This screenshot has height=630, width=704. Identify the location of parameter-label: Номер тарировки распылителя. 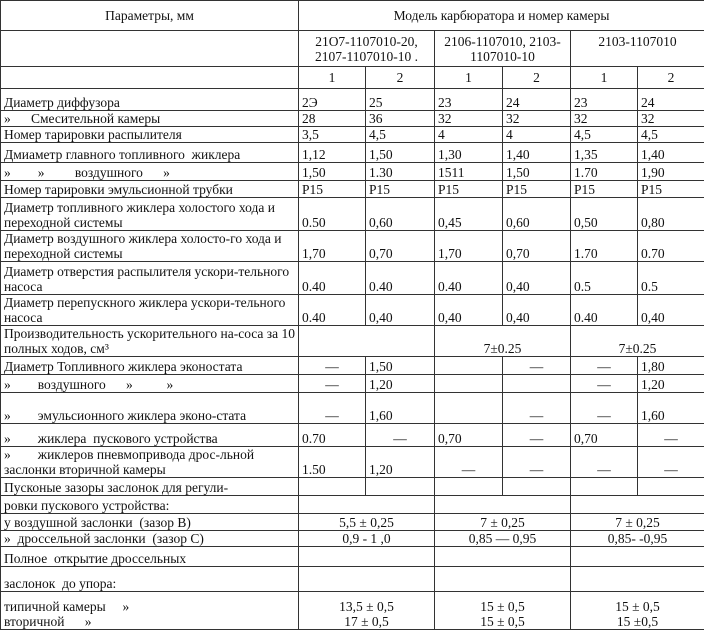
(150, 135).